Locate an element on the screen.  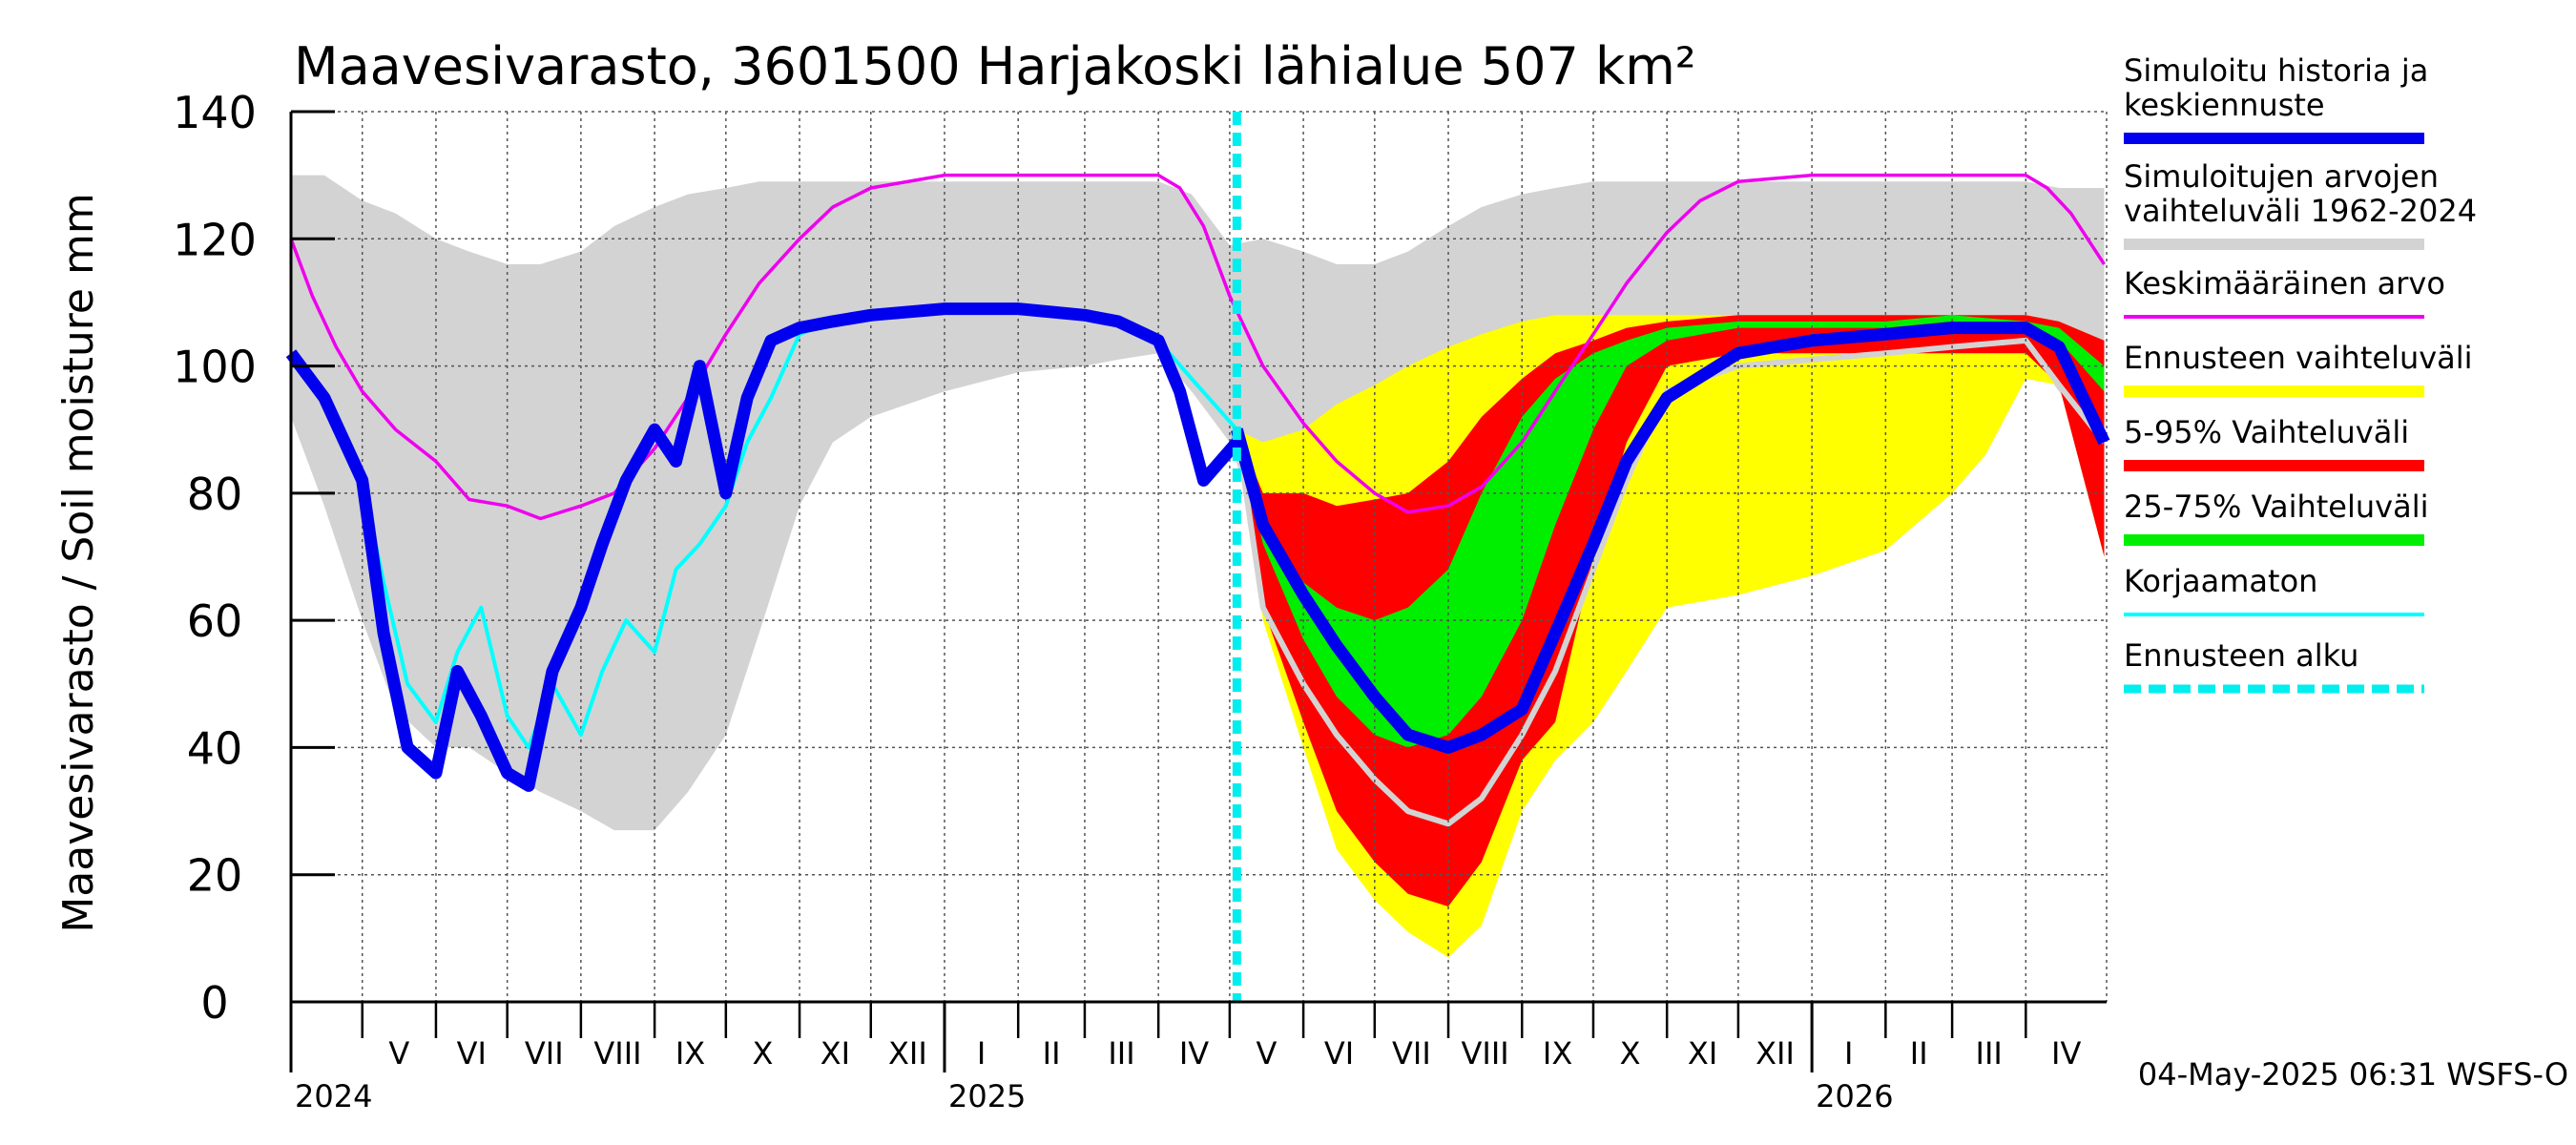
legend-item: Keskimääräinen arvo is located at coordinates (2284, 292).